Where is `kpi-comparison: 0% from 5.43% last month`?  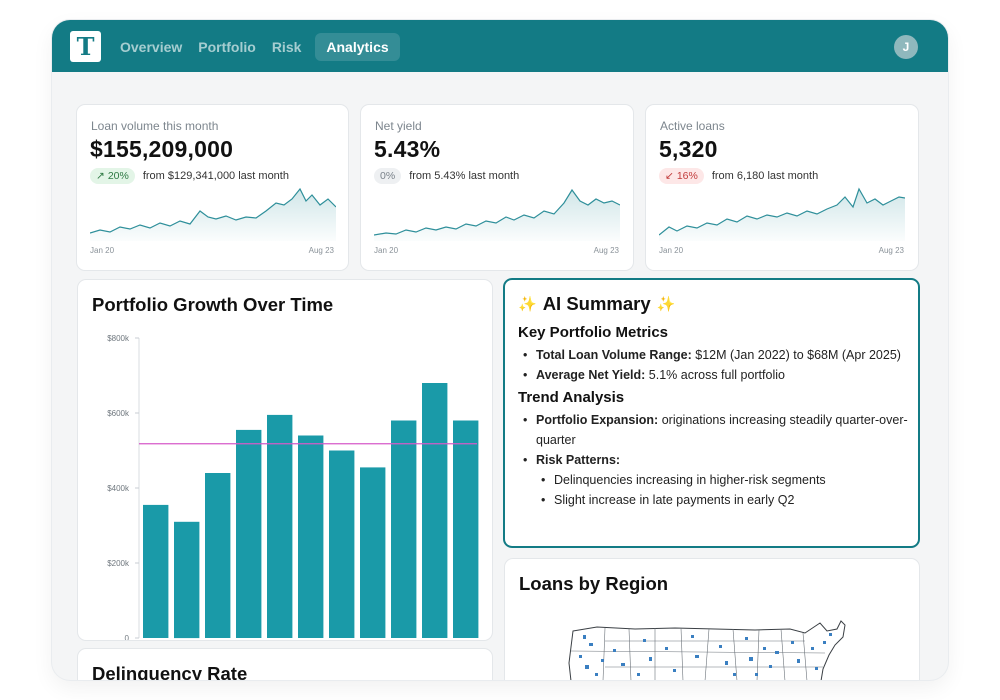
kpi-comparison: 0% from 5.43% last month is located at coordinates (446, 176).